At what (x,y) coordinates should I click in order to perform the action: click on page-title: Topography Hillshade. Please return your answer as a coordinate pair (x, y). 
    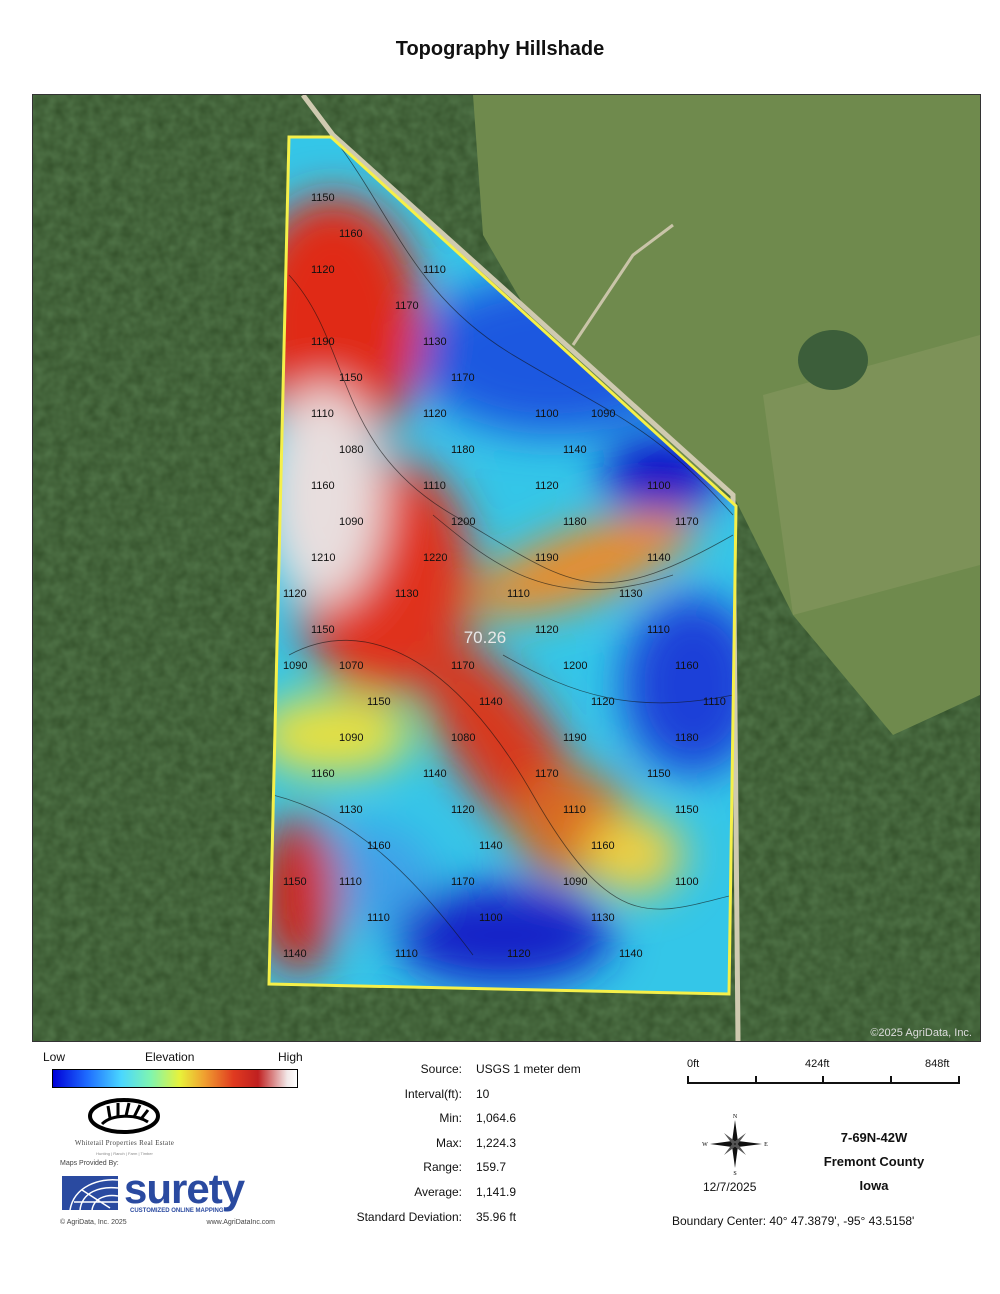
    Looking at the image, I should click on (500, 49).